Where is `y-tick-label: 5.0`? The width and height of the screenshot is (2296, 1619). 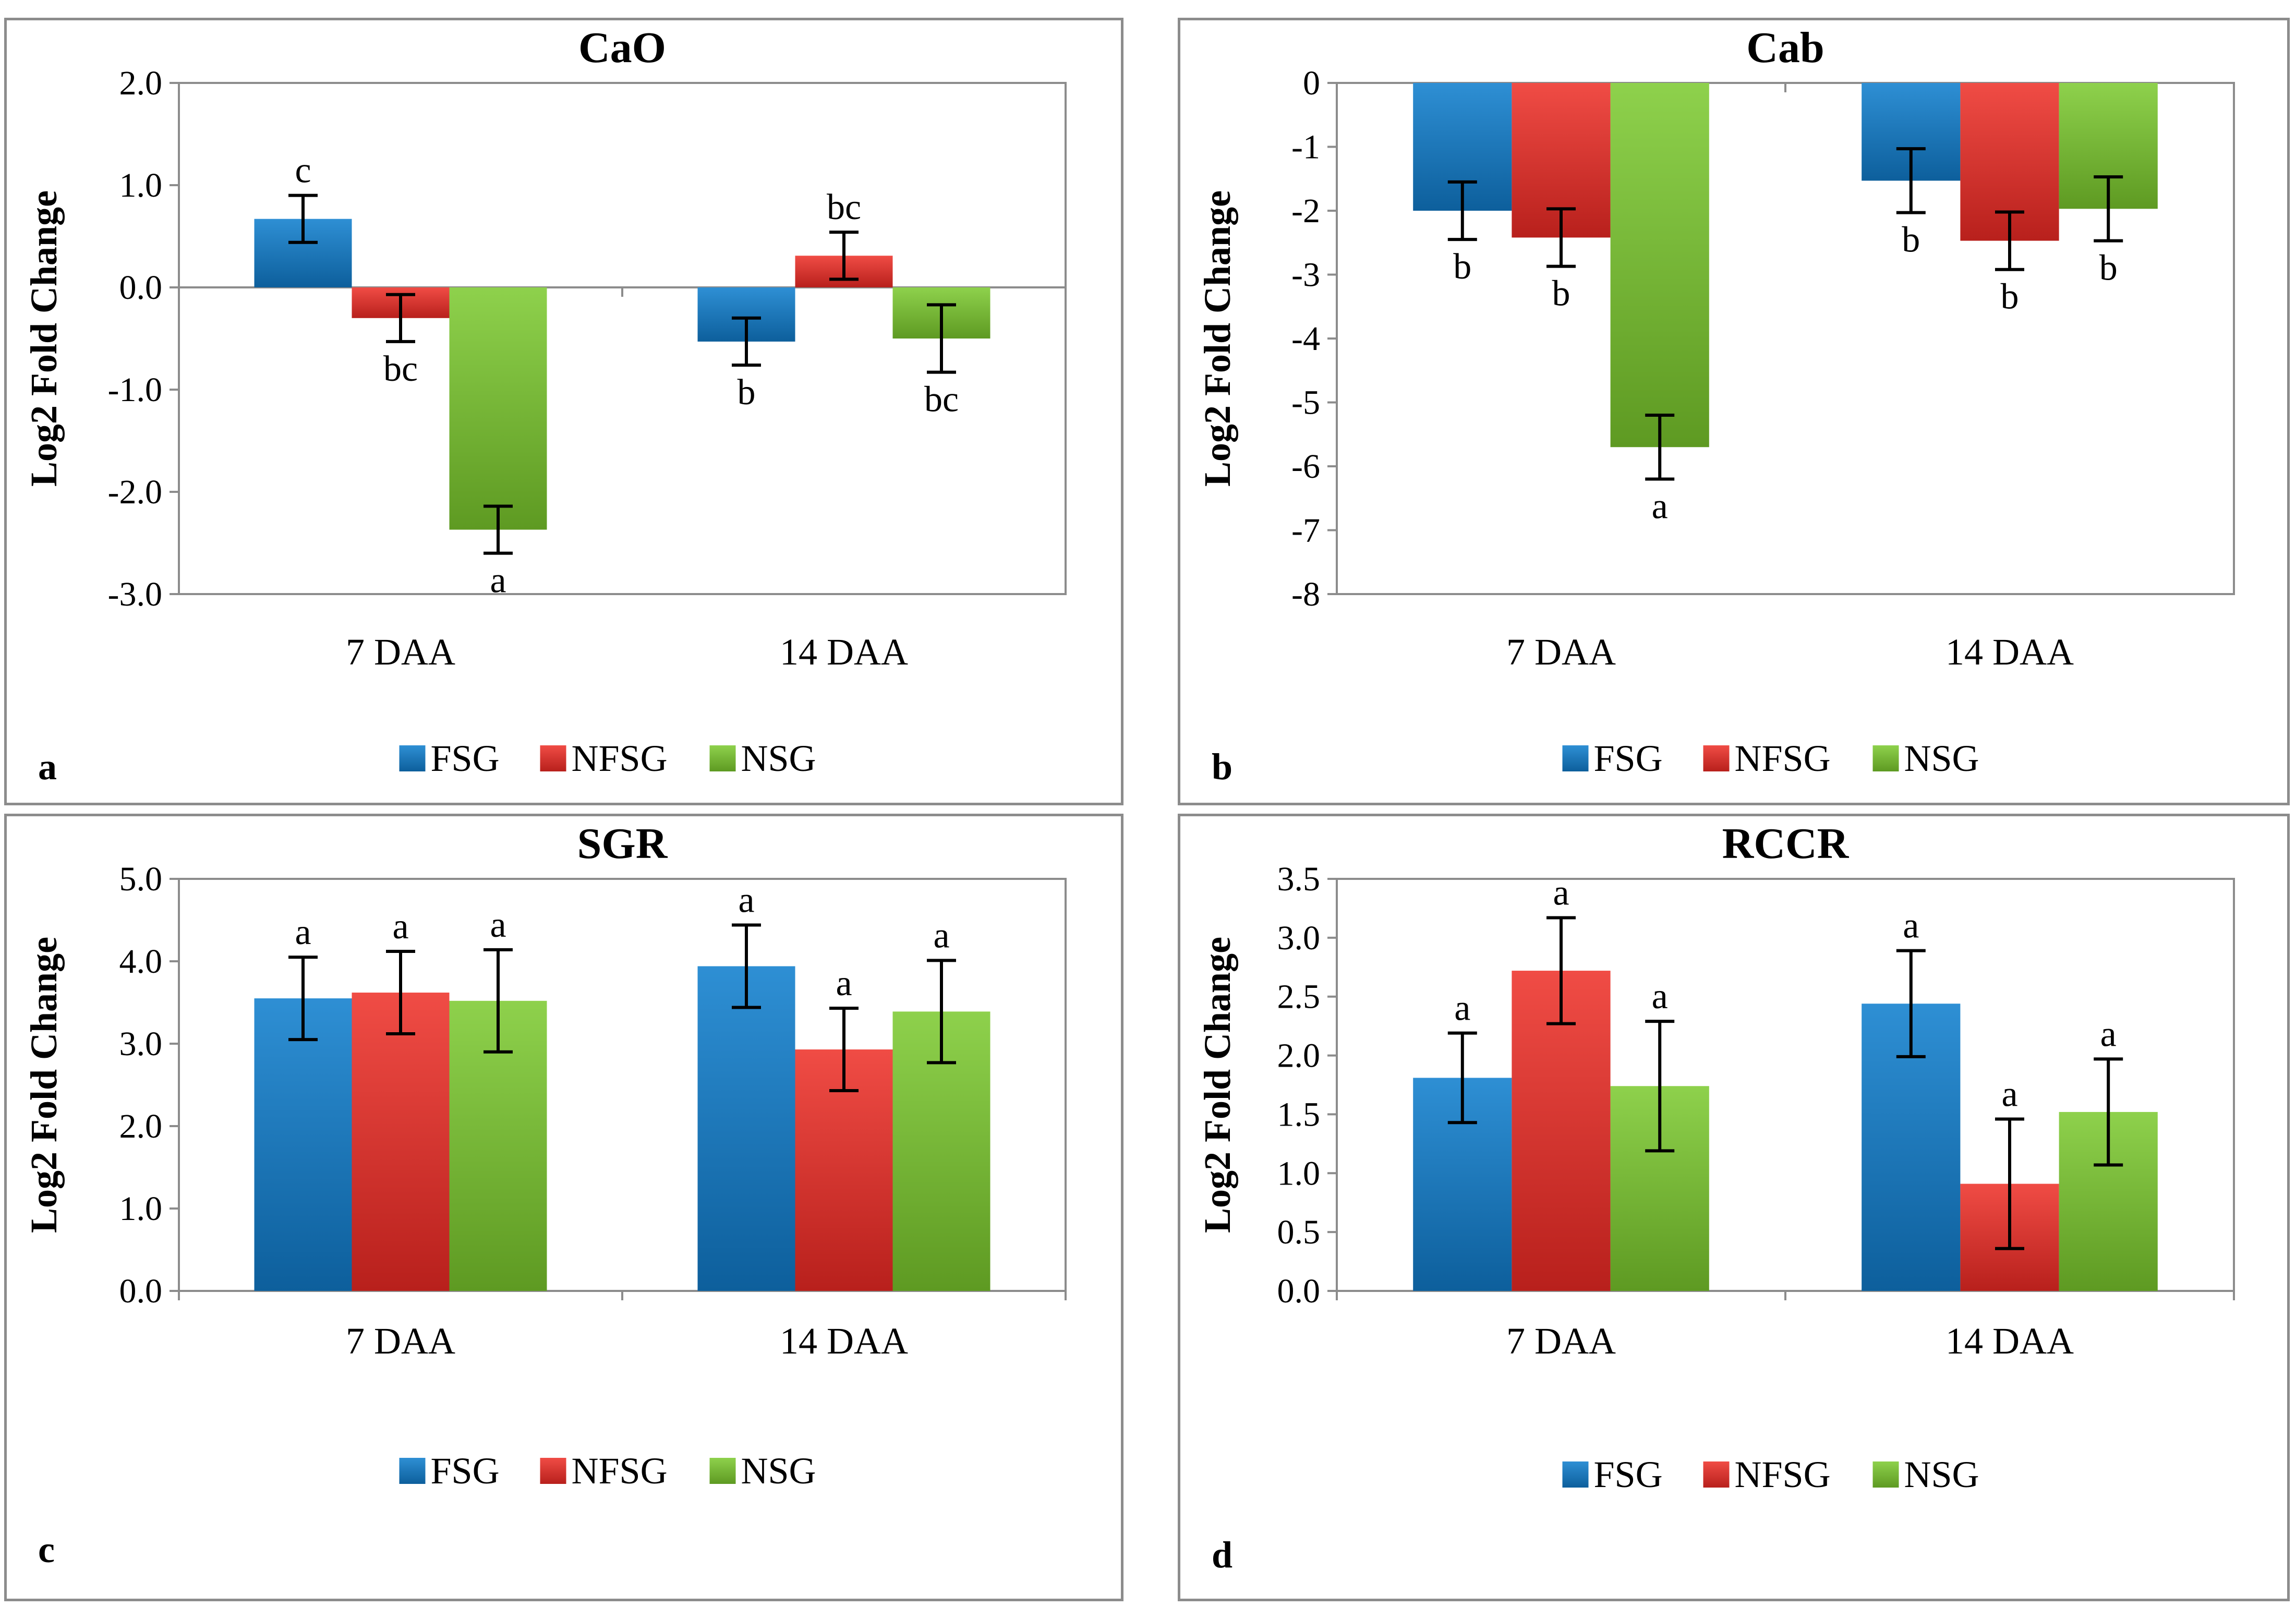 y-tick-label: 5.0 is located at coordinates (141, 879).